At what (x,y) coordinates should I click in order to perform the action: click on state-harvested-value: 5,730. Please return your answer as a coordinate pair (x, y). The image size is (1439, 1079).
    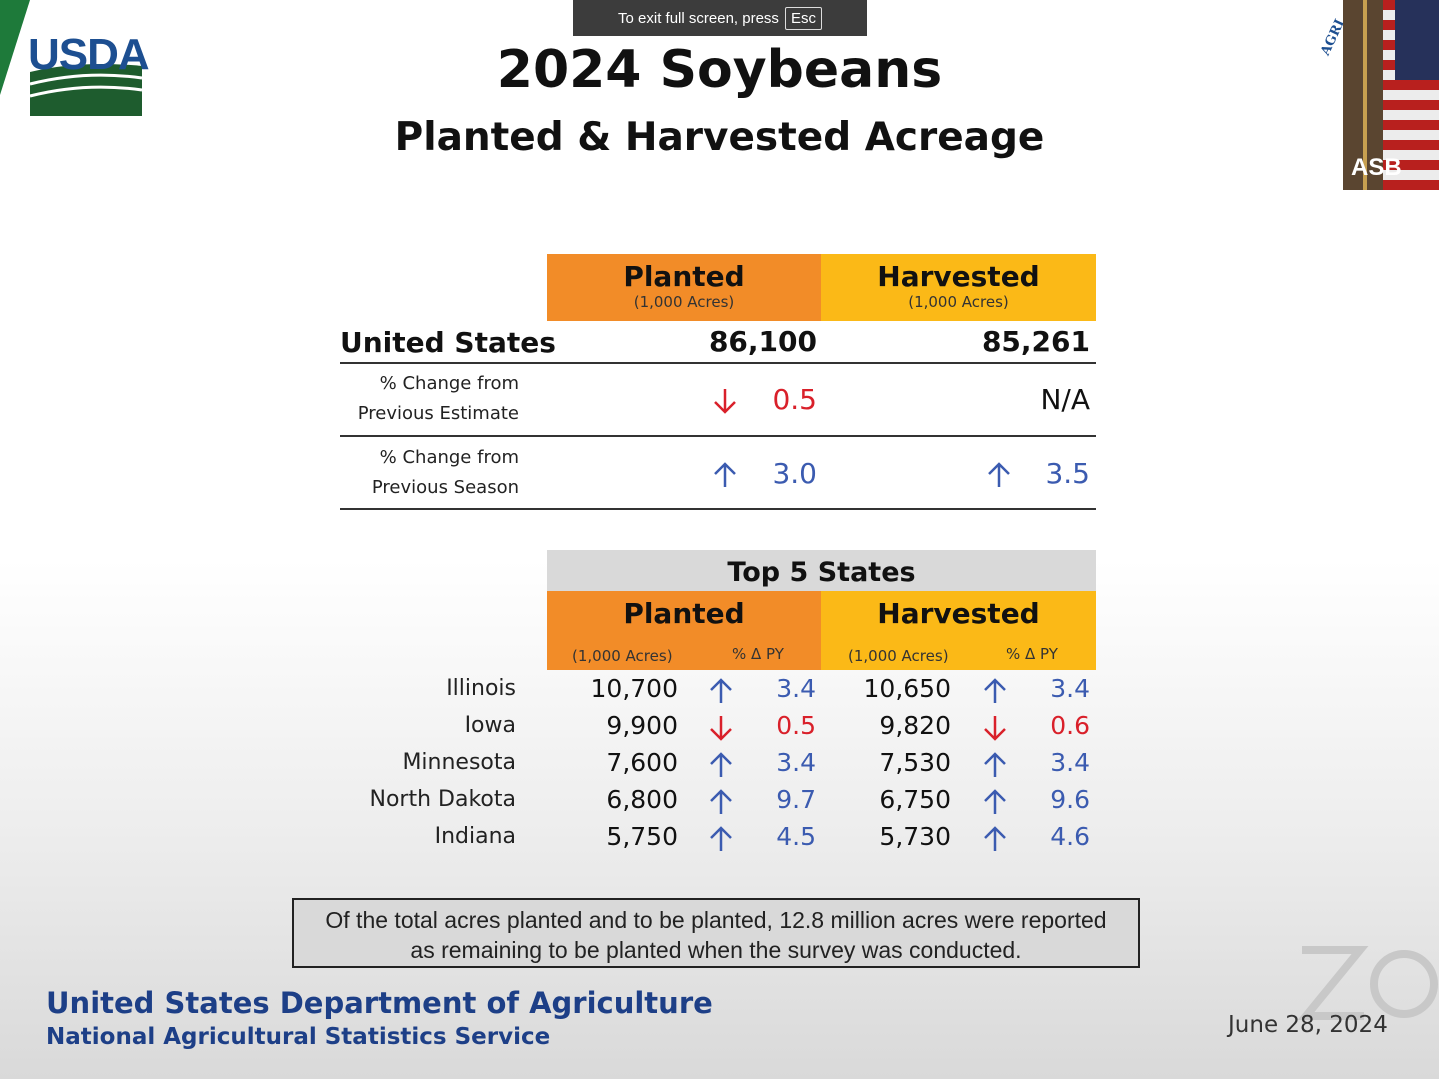
    Looking at the image, I should click on (915, 836).